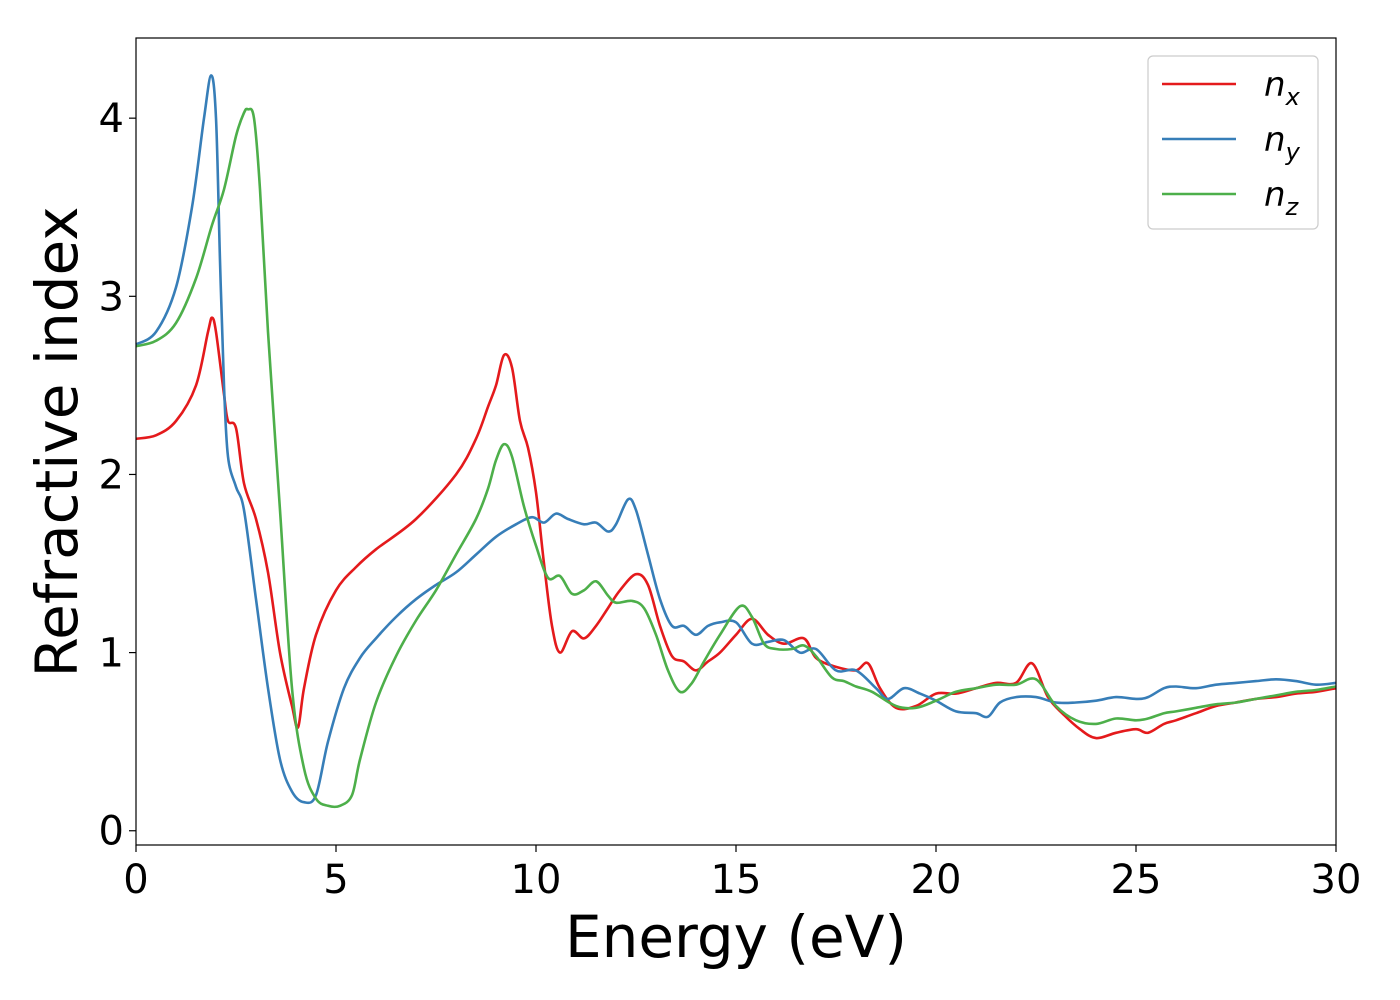 Image resolution: width=1400 pixels, height=1000 pixels. I want to click on x-tick-label: 0, so click(135, 880).